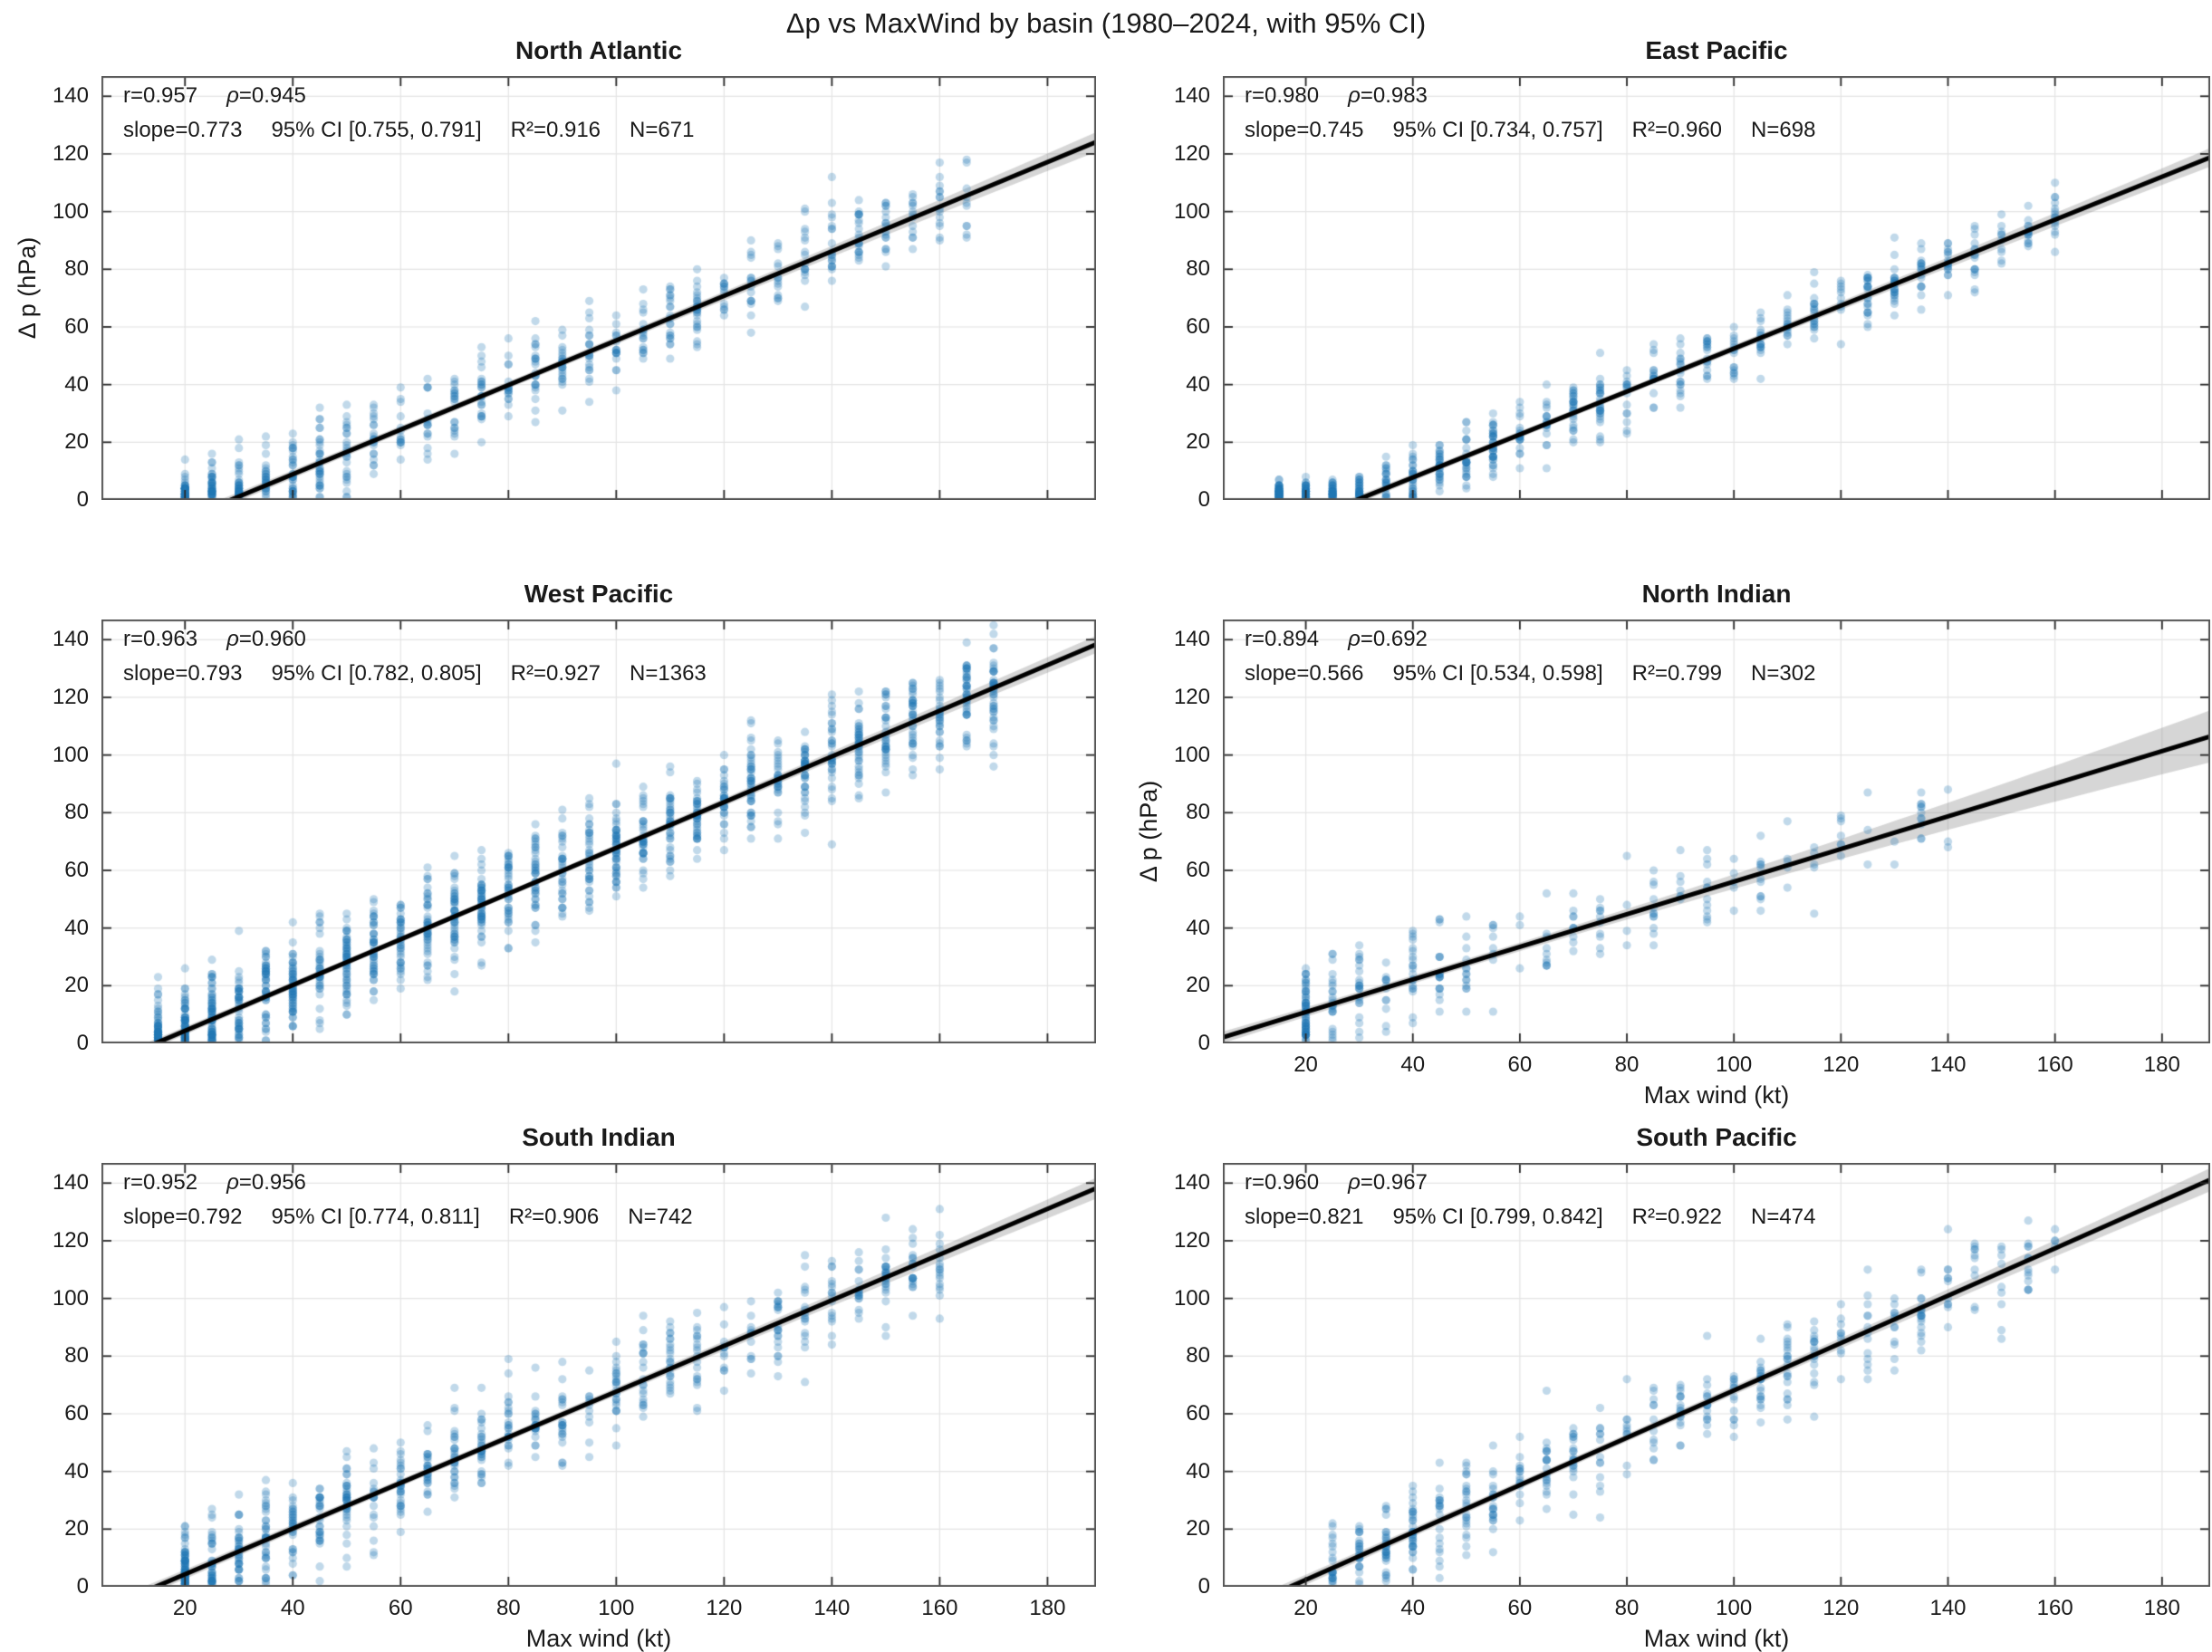  What do you see at coordinates (1717, 594) in the screenshot?
I see `subplot-title: North Indian` at bounding box center [1717, 594].